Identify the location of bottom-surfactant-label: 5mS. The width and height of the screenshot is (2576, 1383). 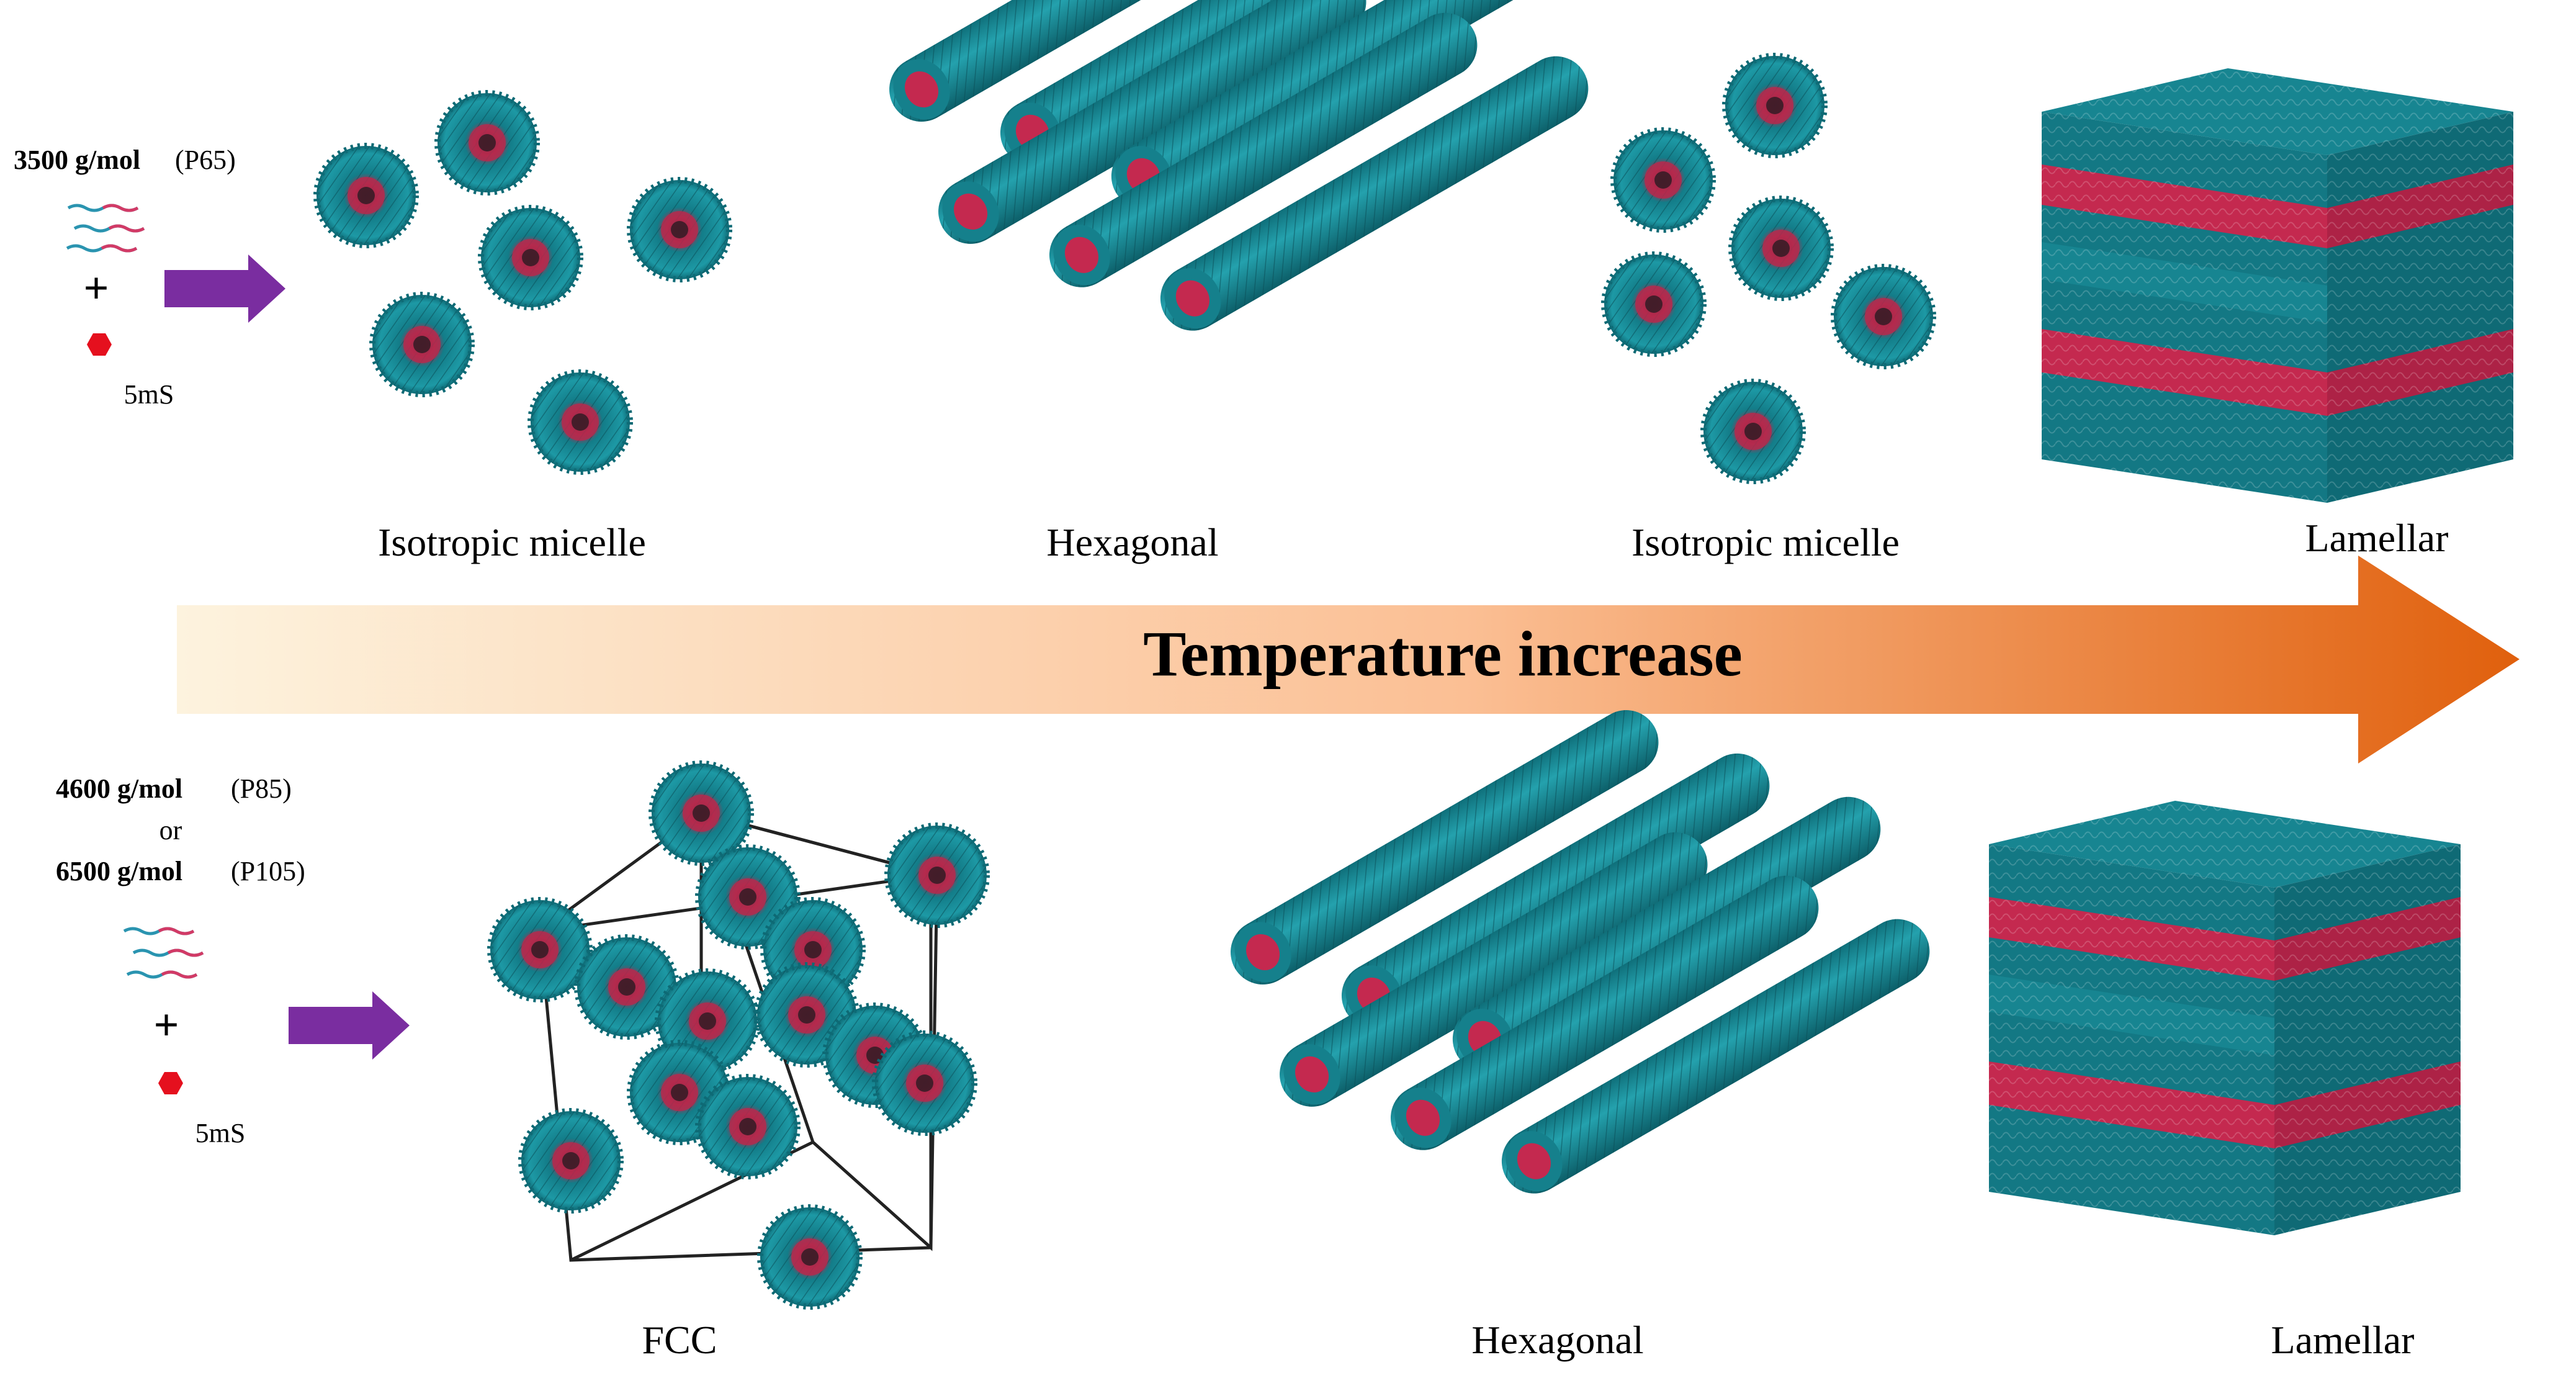
(221, 1133).